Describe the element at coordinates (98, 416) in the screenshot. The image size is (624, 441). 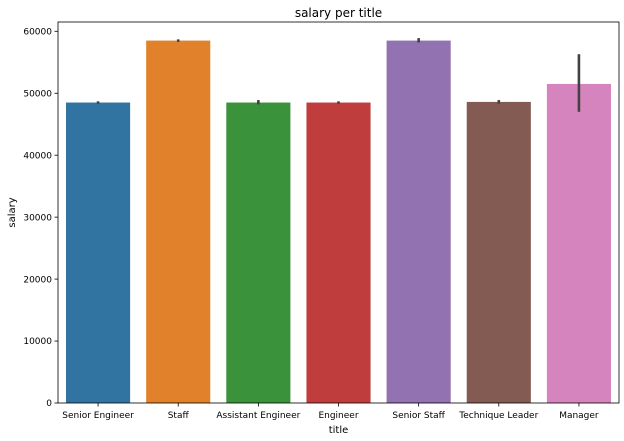
I see `x-tick-label-0: Senior Engineer` at that location.